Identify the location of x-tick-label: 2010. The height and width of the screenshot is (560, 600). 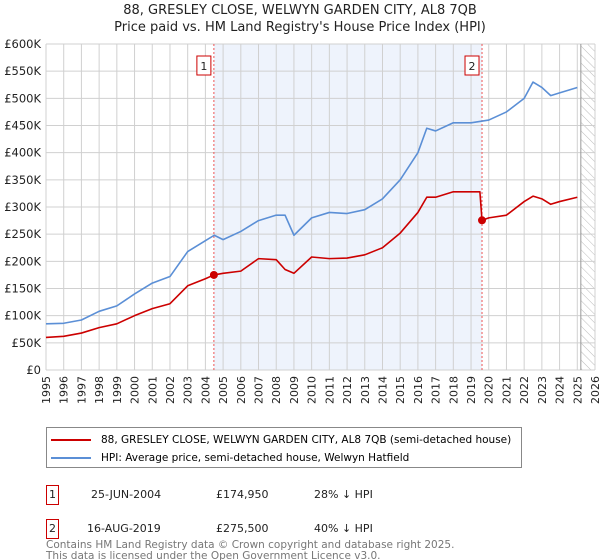
(312, 390).